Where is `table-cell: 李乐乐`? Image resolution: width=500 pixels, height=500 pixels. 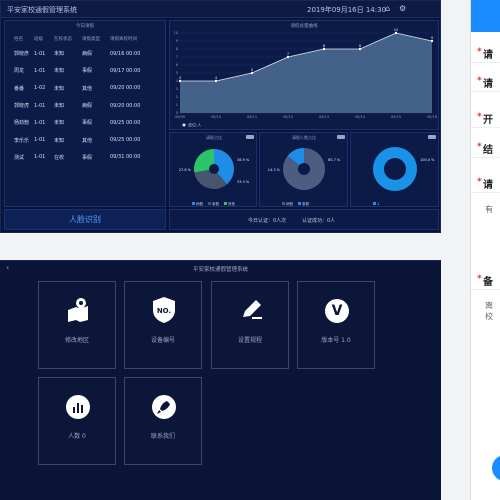
table-cell: 李乐乐 is located at coordinates (22, 140).